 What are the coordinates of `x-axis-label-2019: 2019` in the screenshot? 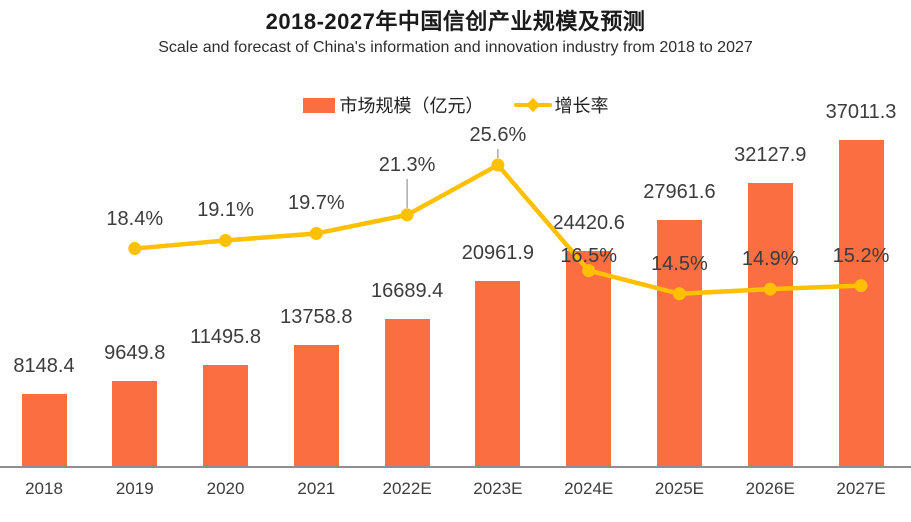 It's located at (134, 488).